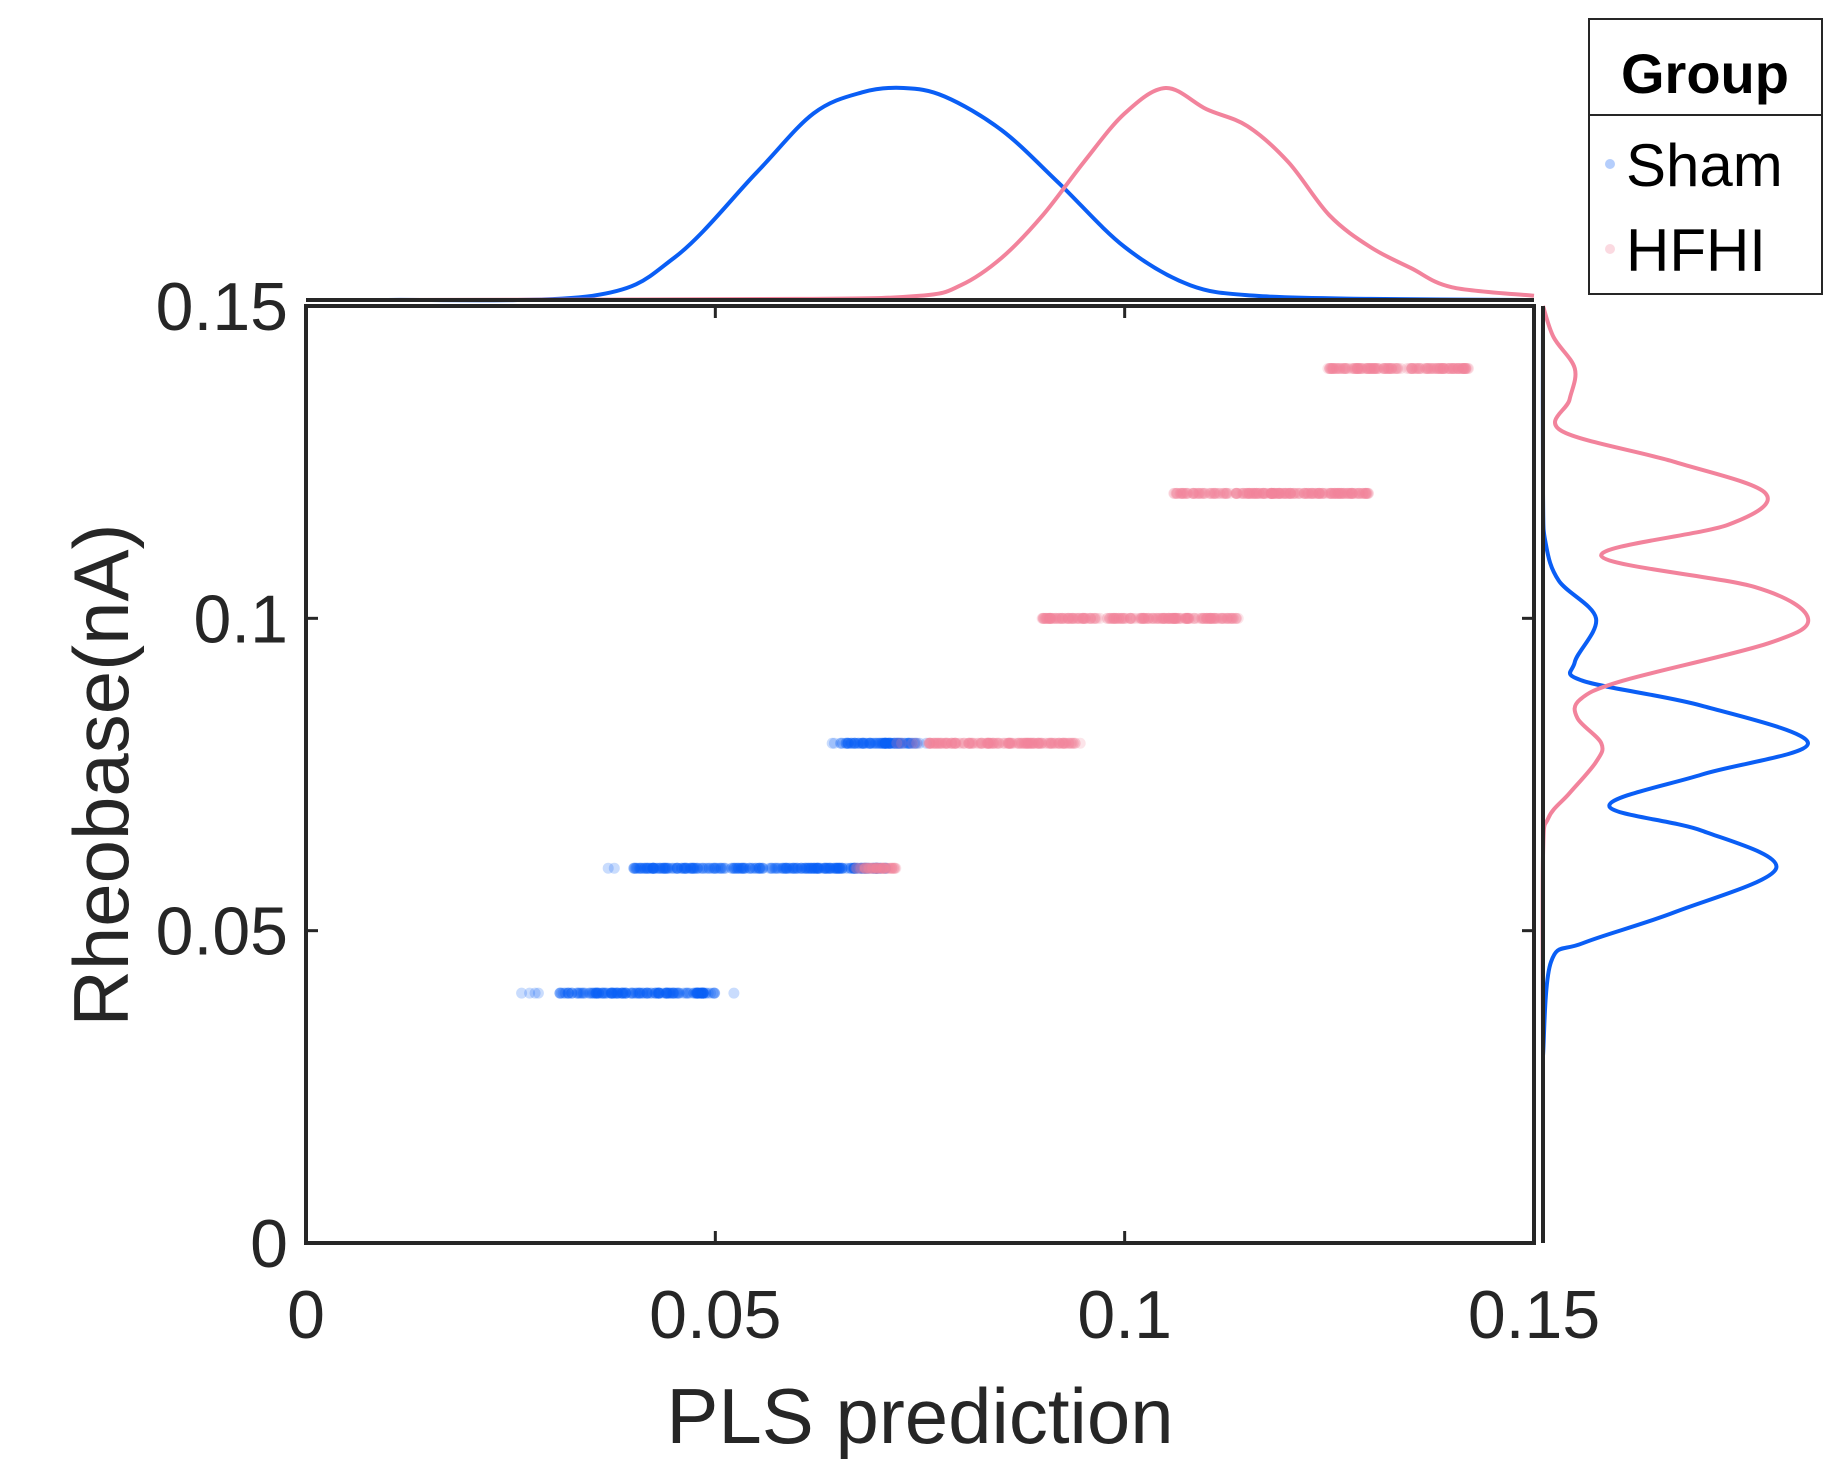  I want to click on legend-box, so click(1705, 156).